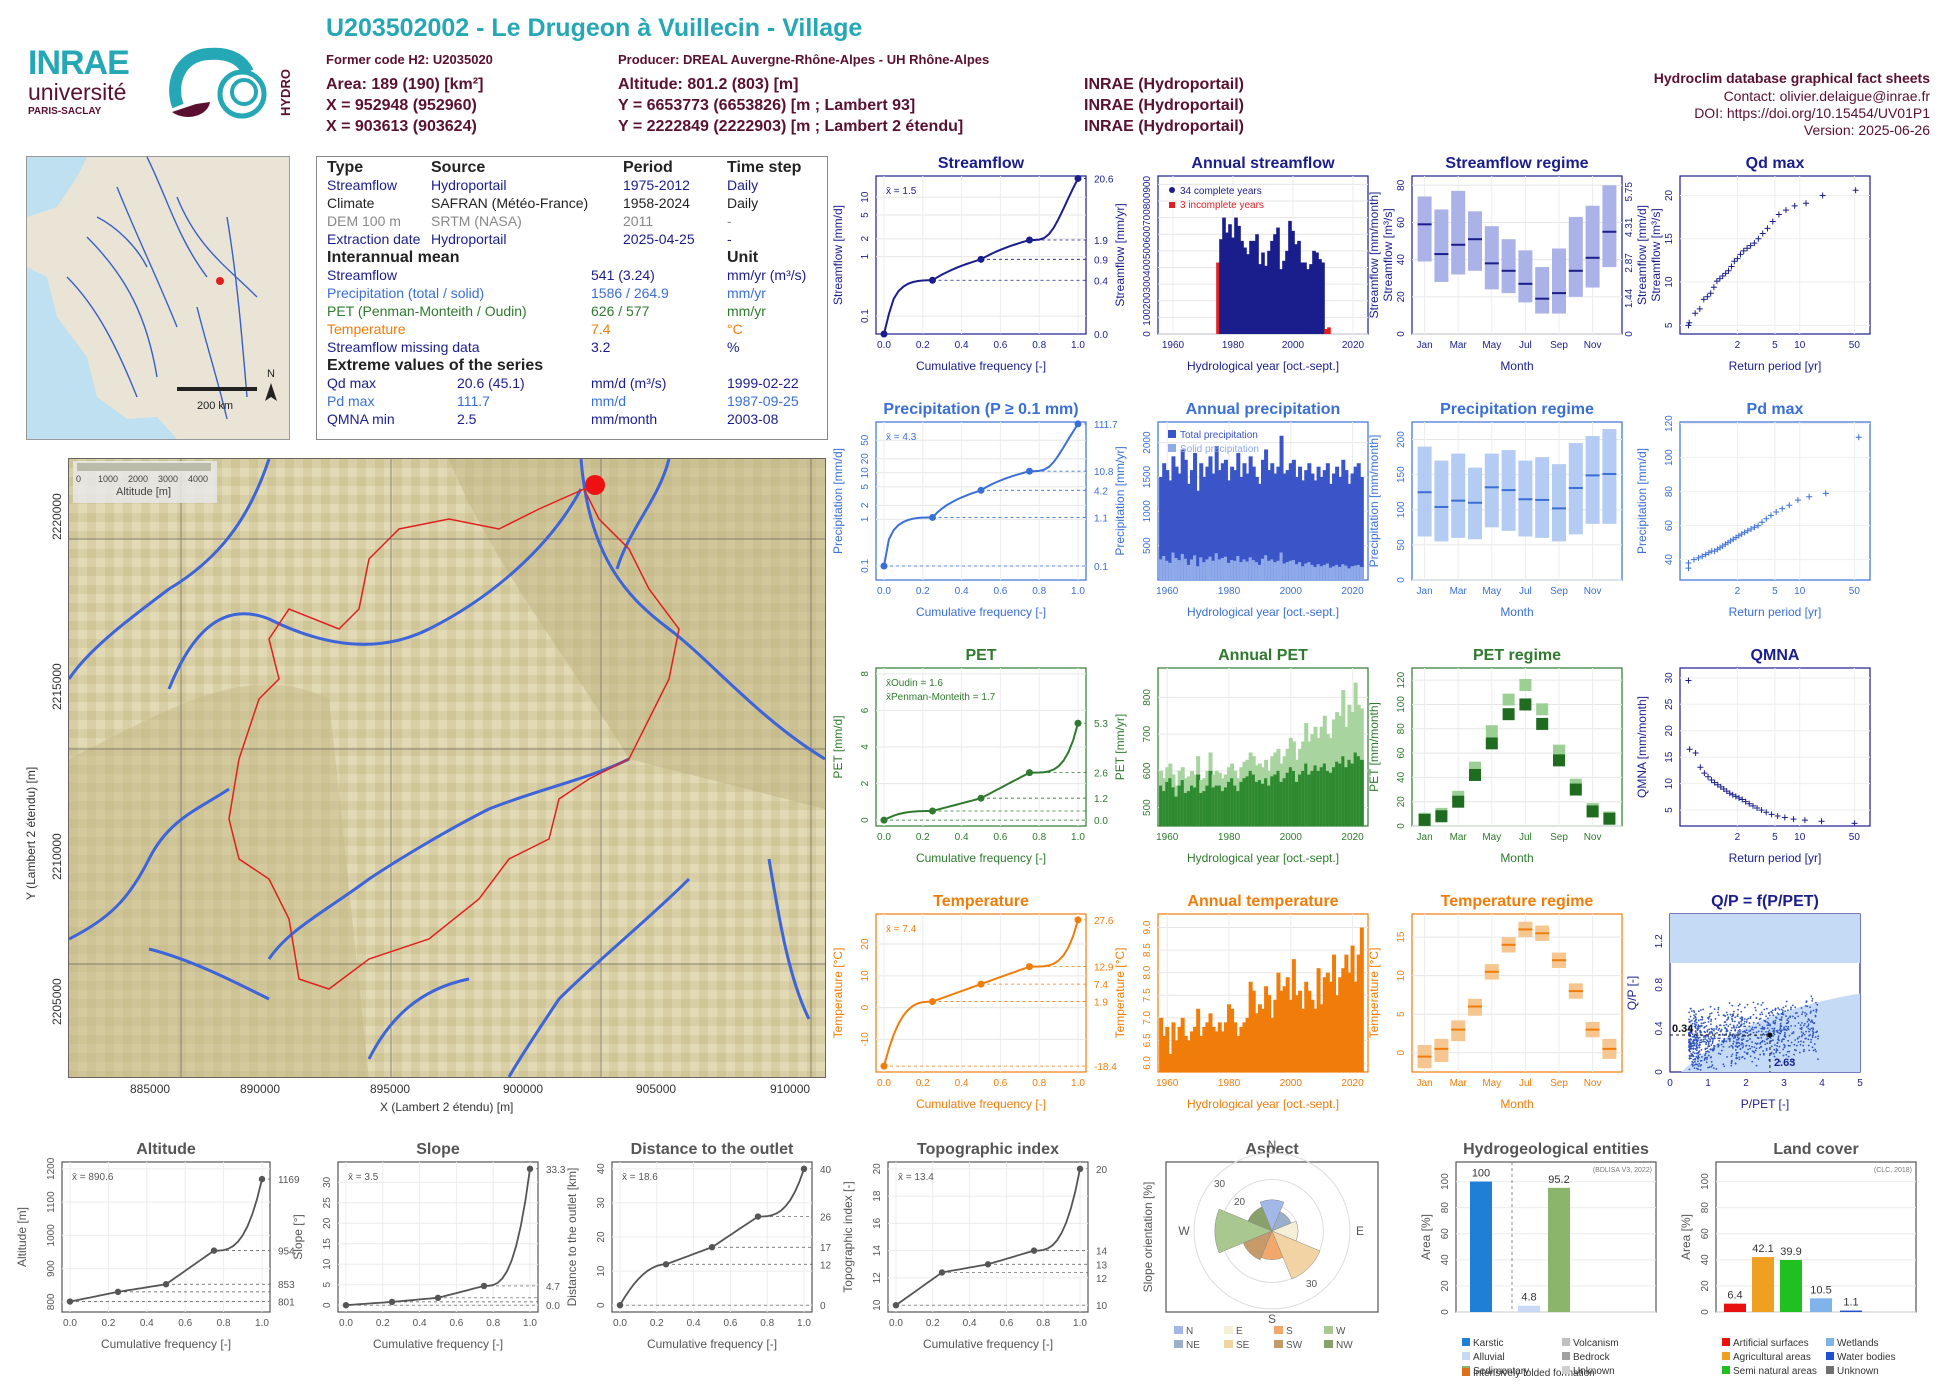 Image resolution: width=1960 pixels, height=1386 pixels. I want to click on x-axis-label: Month, so click(1516, 858).